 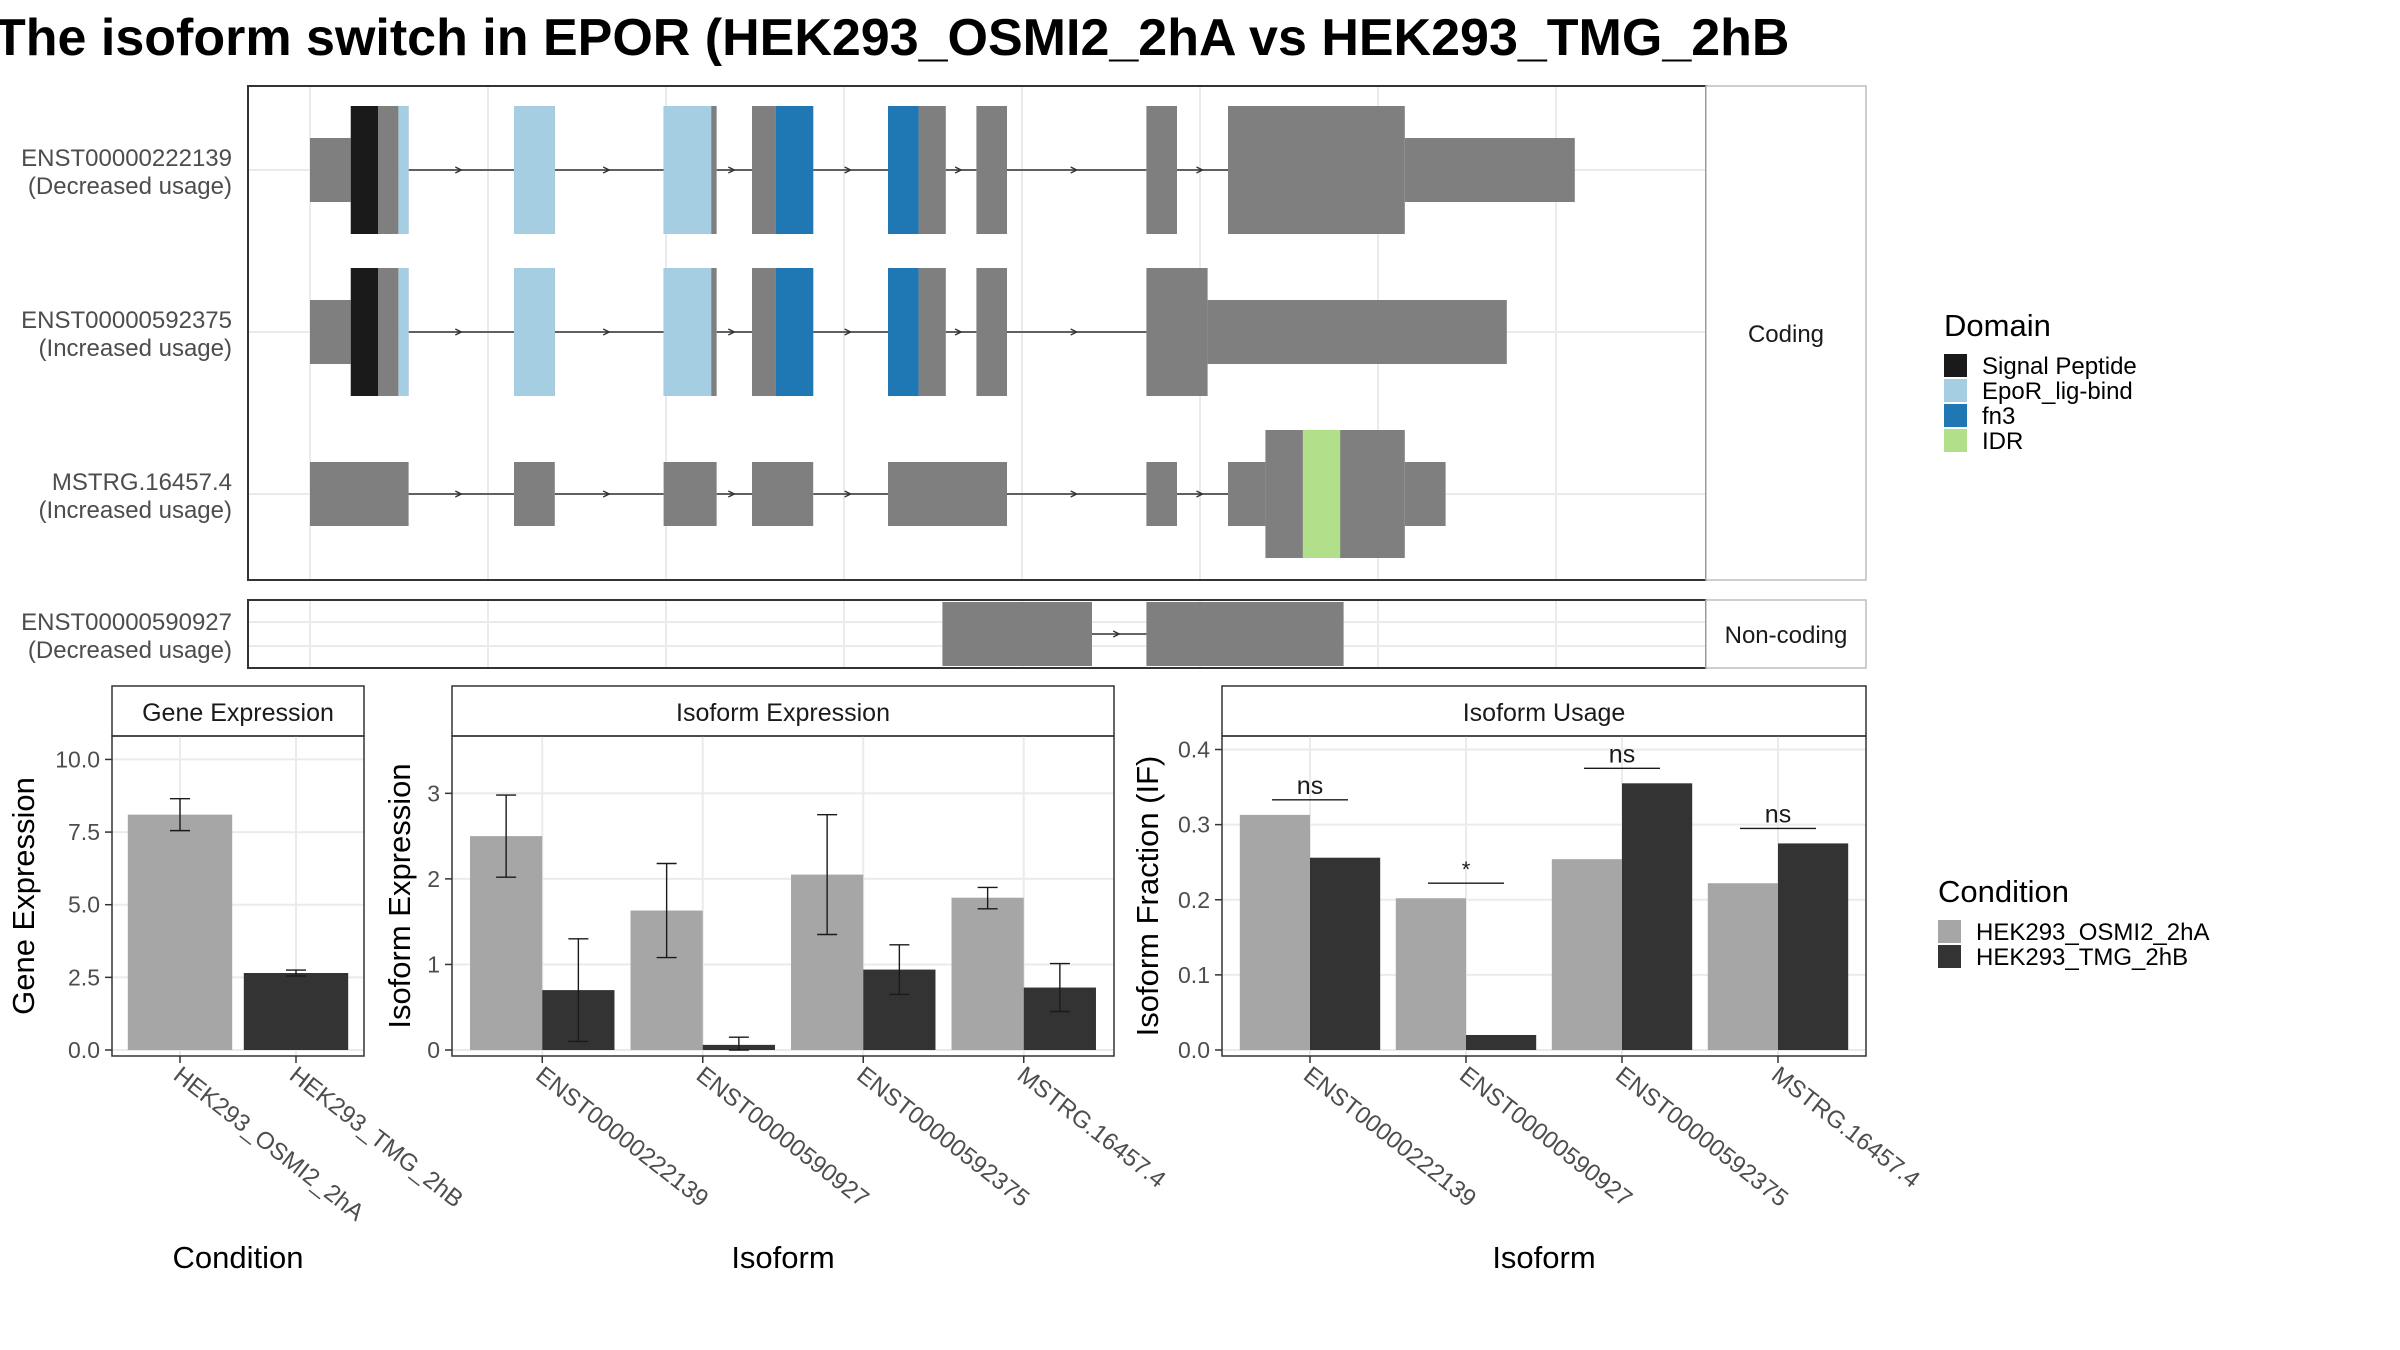 What do you see at coordinates (433, 879) in the screenshot?
I see `y-tick-label: 2` at bounding box center [433, 879].